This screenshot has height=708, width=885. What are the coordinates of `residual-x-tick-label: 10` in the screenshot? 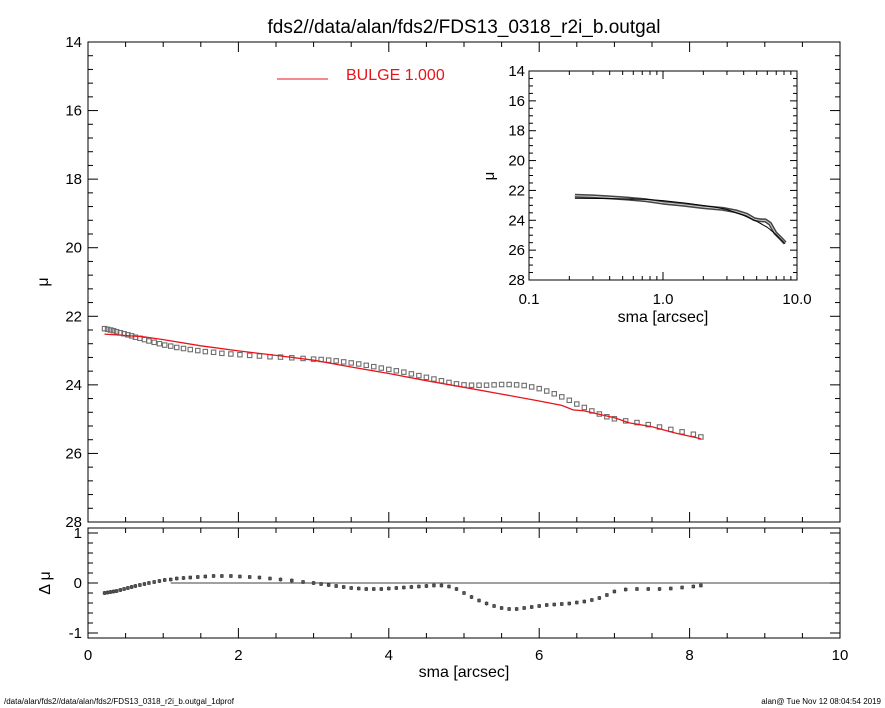 It's located at (840, 655).